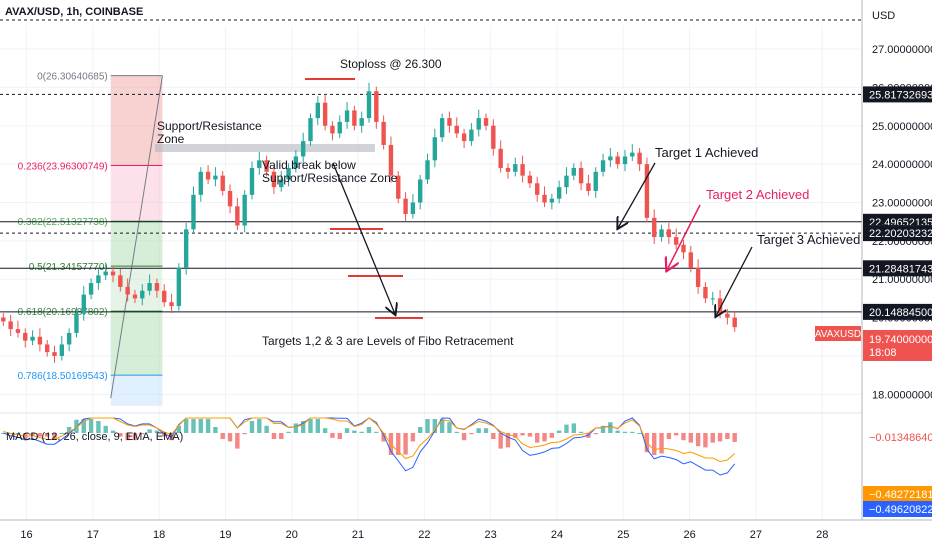 The image size is (932, 550). What do you see at coordinates (391, 64) in the screenshot?
I see `stoploss-text: Stoploss @ 26.300` at bounding box center [391, 64].